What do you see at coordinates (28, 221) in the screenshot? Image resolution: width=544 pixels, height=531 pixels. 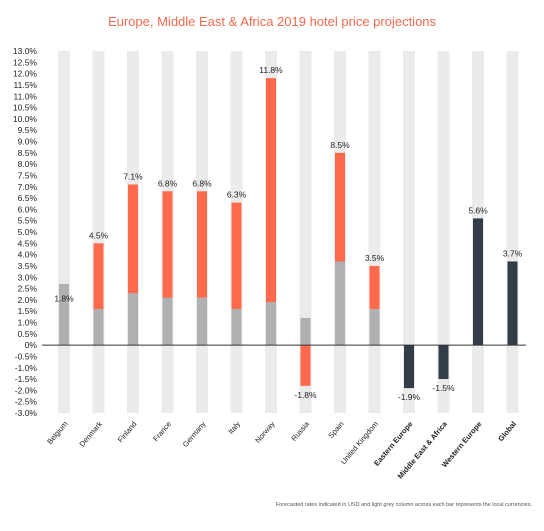 I see `y-tick-label: 5.5%` at bounding box center [28, 221].